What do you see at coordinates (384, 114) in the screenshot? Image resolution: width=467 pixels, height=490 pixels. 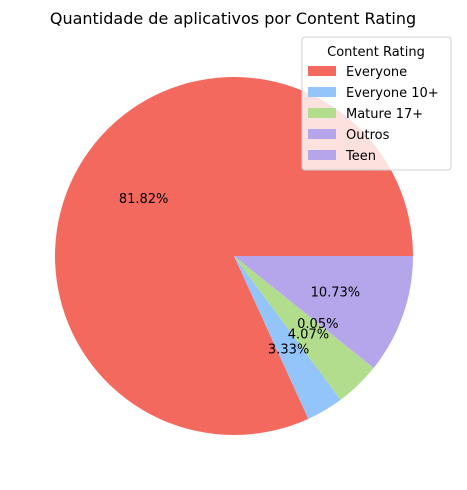 I see `legend-label: Mature 17+` at bounding box center [384, 114].